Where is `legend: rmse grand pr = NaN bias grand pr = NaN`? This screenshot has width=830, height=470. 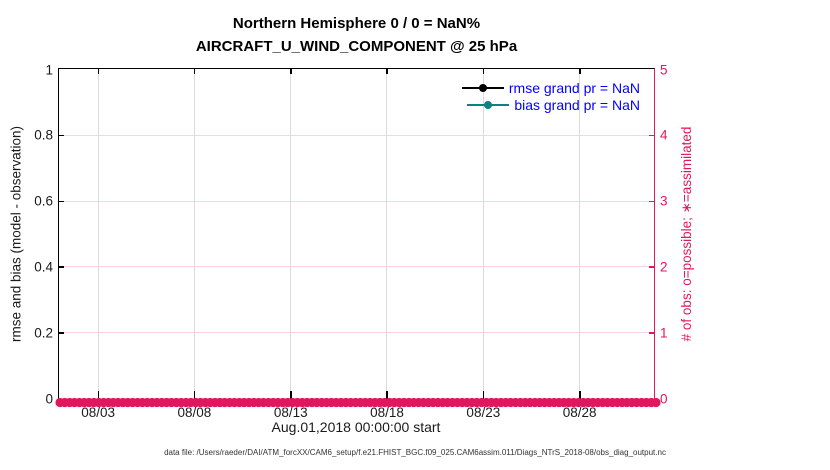
legend: rmse grand pr = NaN bias grand pr = NaN is located at coordinates (550, 96).